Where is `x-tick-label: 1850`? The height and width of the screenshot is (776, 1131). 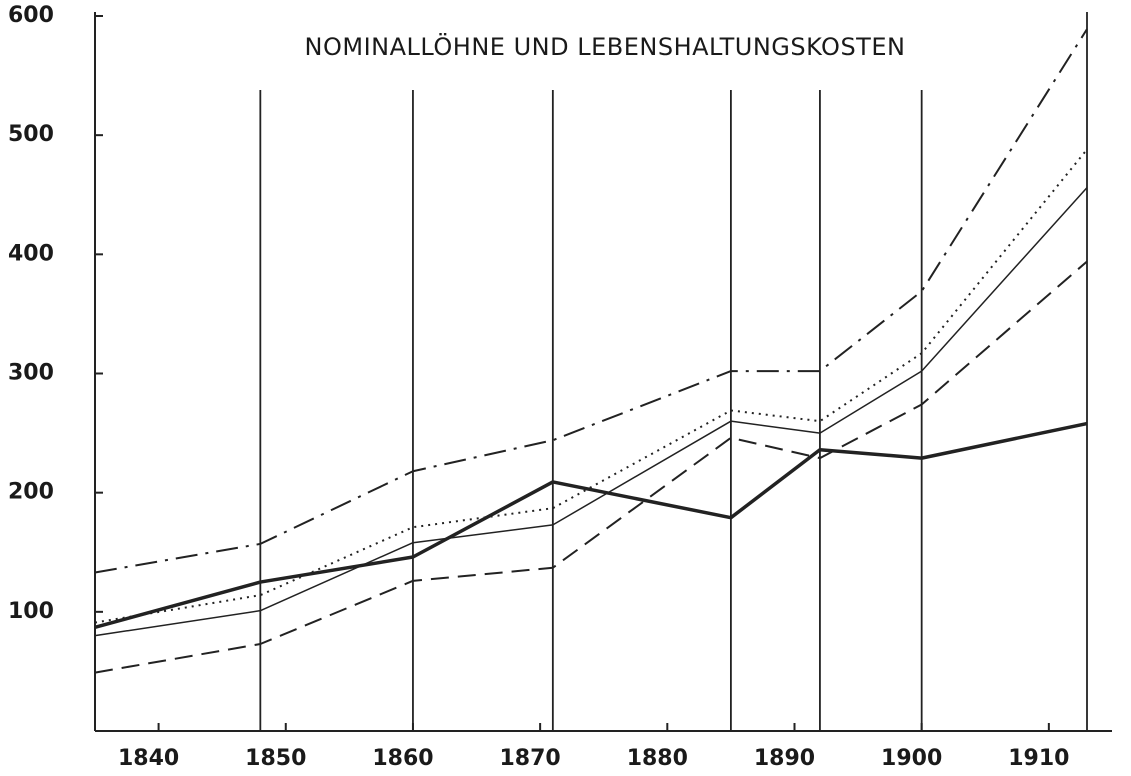 x-tick-label: 1850 is located at coordinates (275, 758).